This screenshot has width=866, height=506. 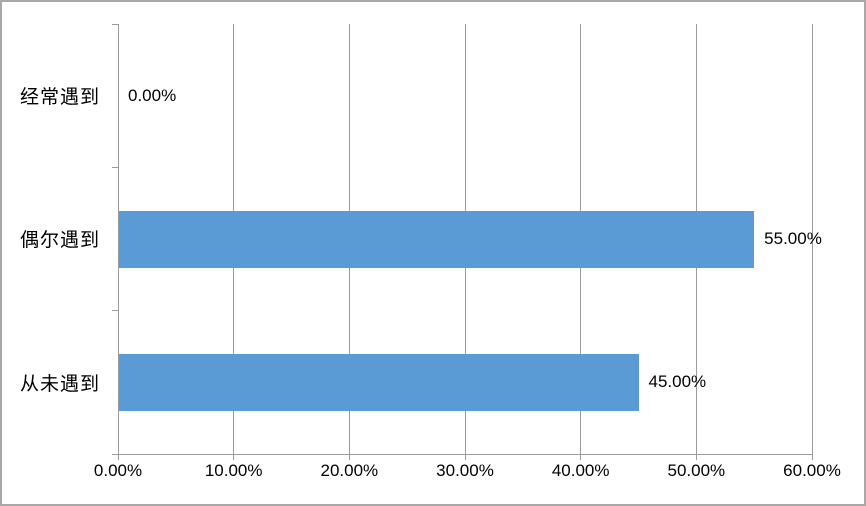 What do you see at coordinates (812, 470) in the screenshot?
I see `x-axis-tick-label: 60.00%` at bounding box center [812, 470].